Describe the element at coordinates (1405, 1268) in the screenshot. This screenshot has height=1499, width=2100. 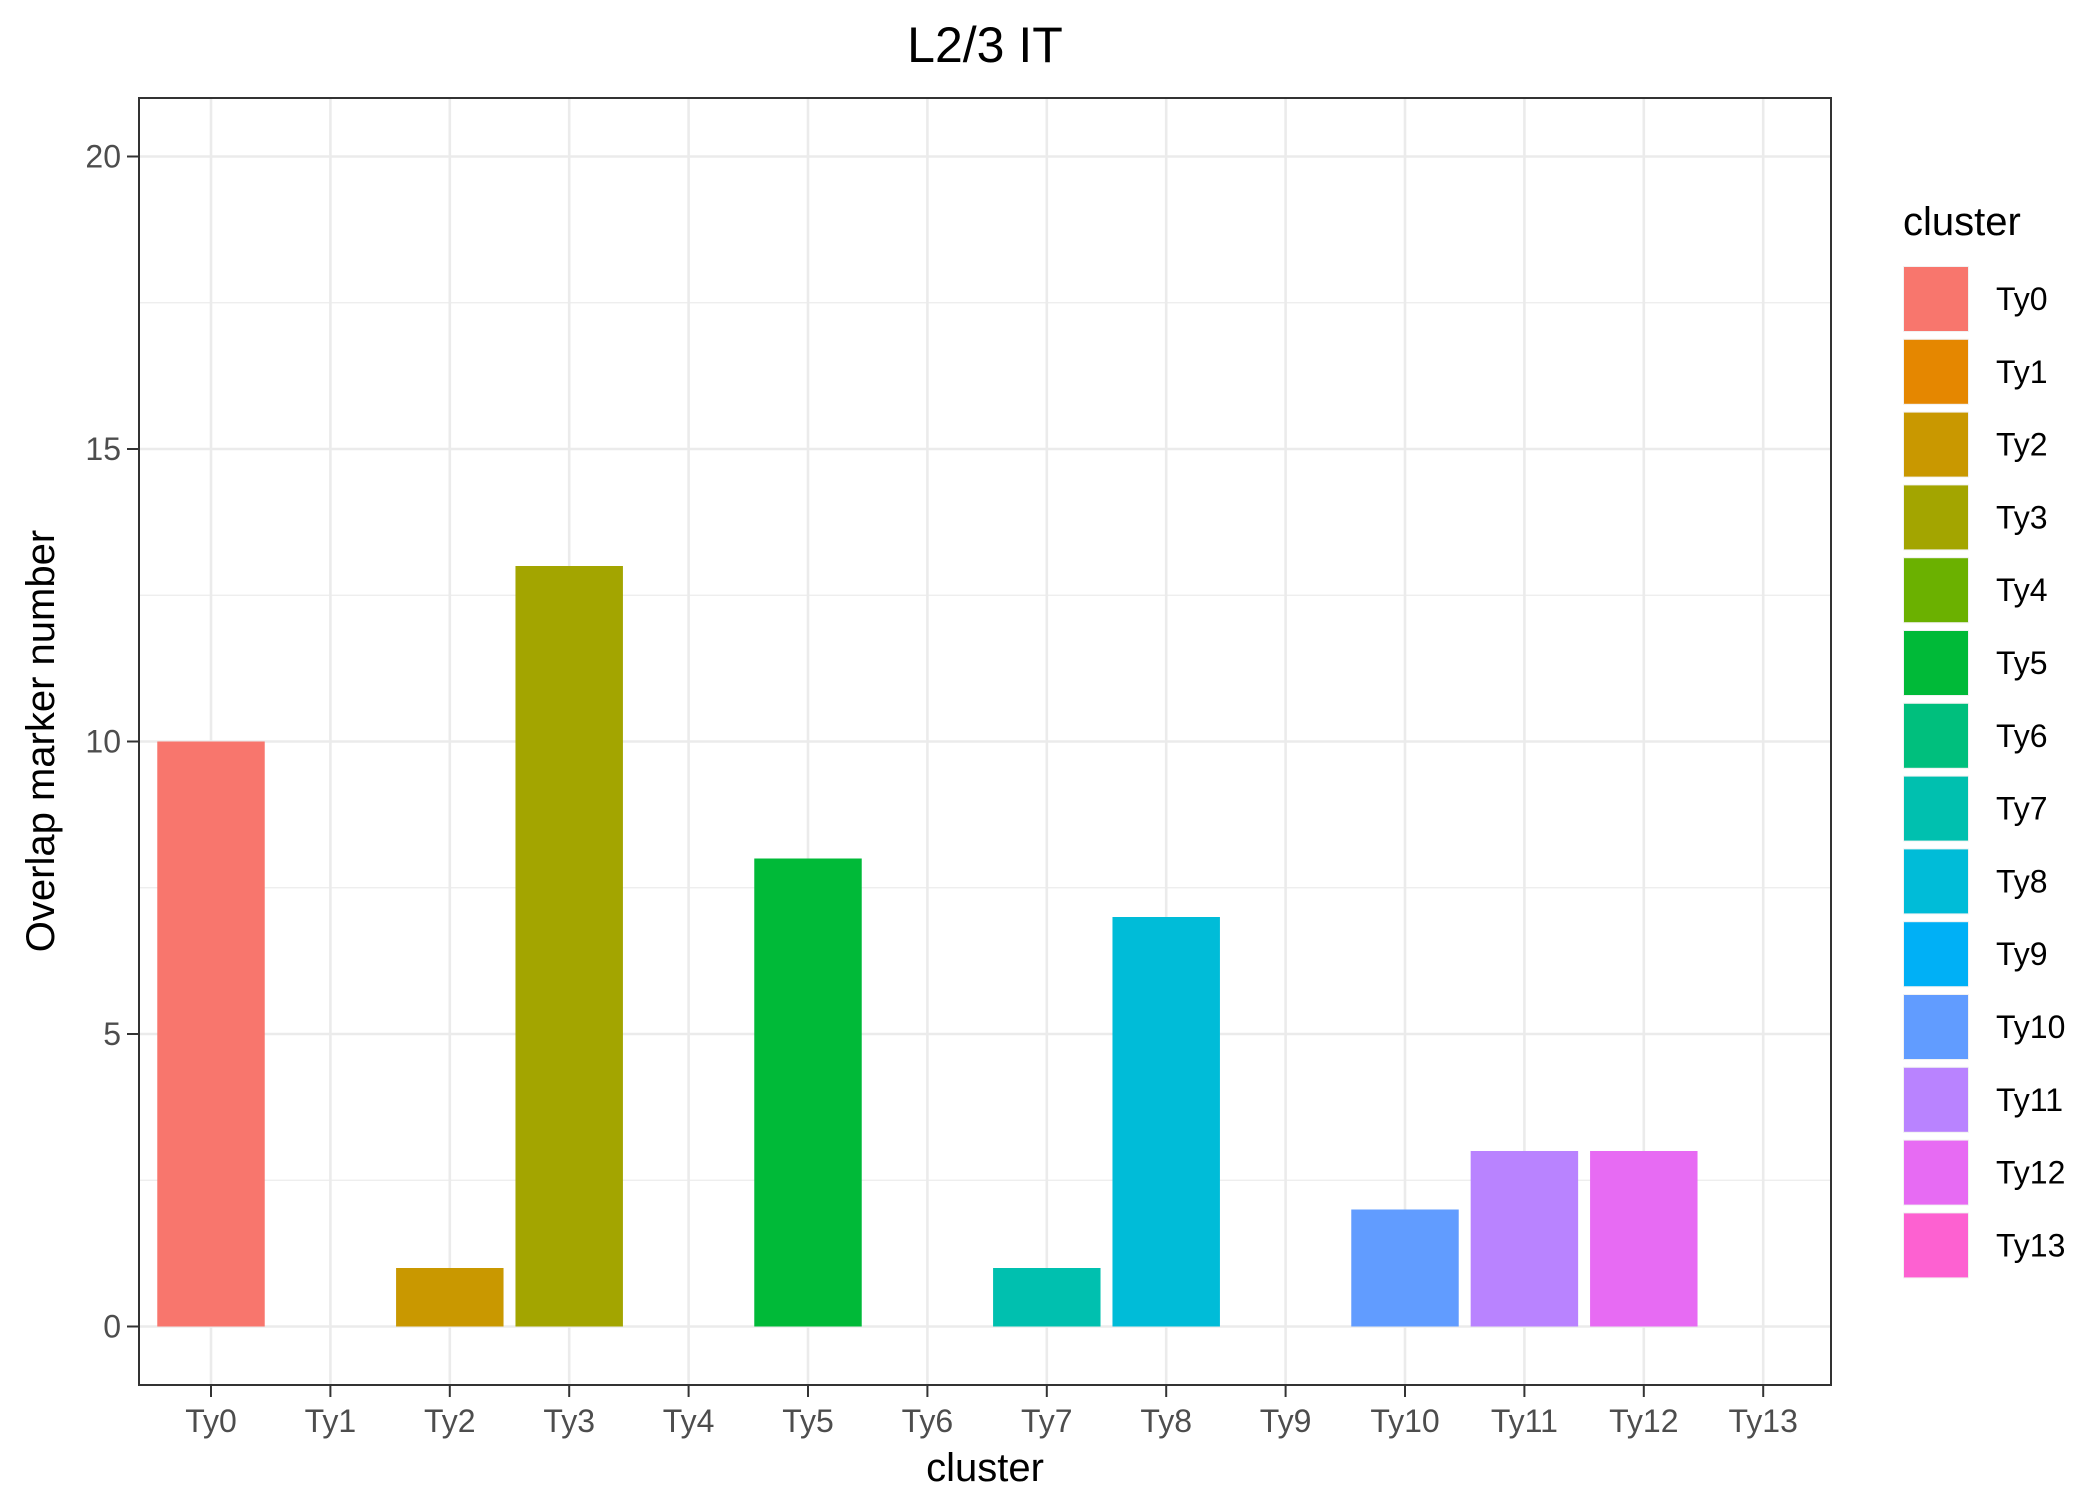
I see `bar-ty10` at that location.